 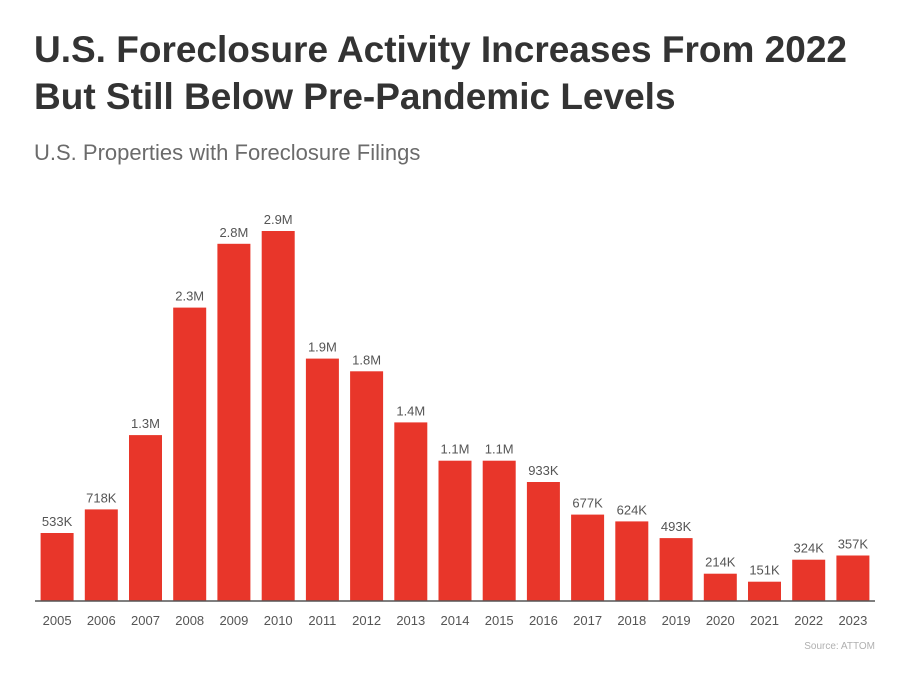 What do you see at coordinates (278, 416) in the screenshot?
I see `bar-2010` at bounding box center [278, 416].